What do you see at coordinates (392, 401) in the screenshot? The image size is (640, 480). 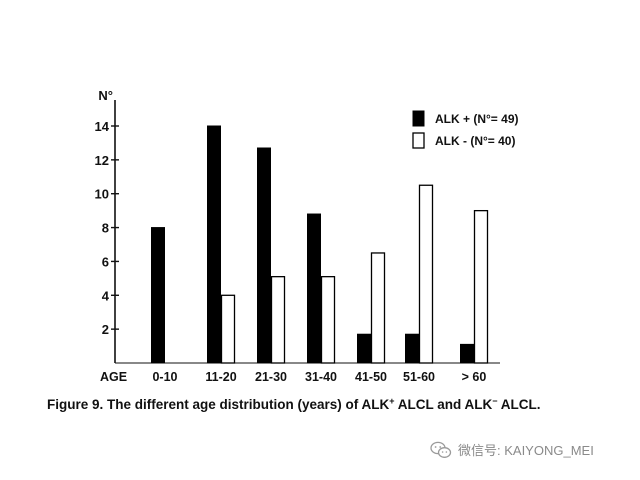 I see `caption-superscript-plus: +` at bounding box center [392, 401].